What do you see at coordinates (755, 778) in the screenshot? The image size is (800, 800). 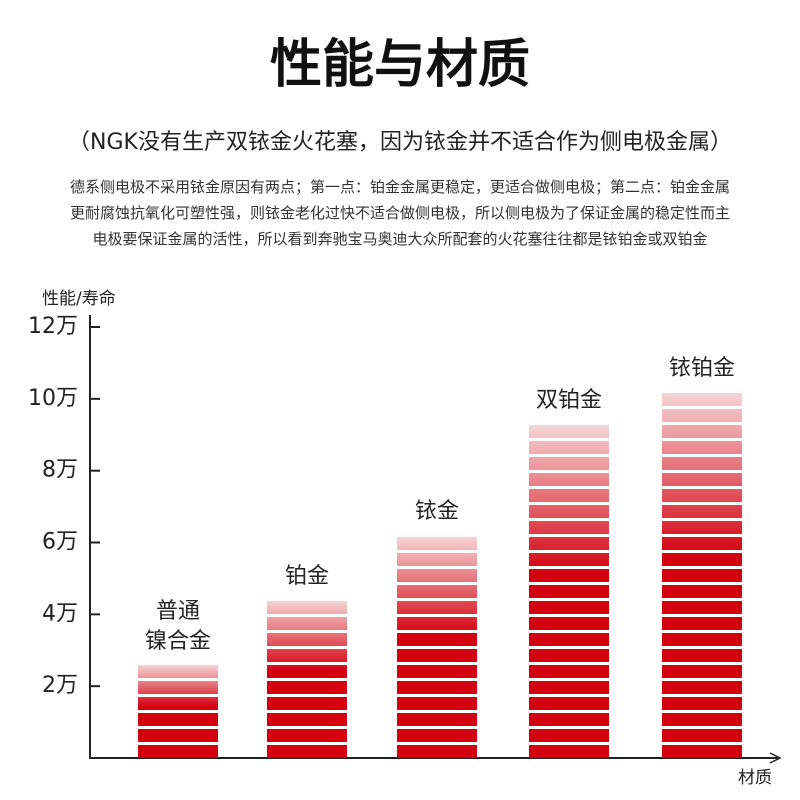 I see `x-axis-label: 材质` at bounding box center [755, 778].